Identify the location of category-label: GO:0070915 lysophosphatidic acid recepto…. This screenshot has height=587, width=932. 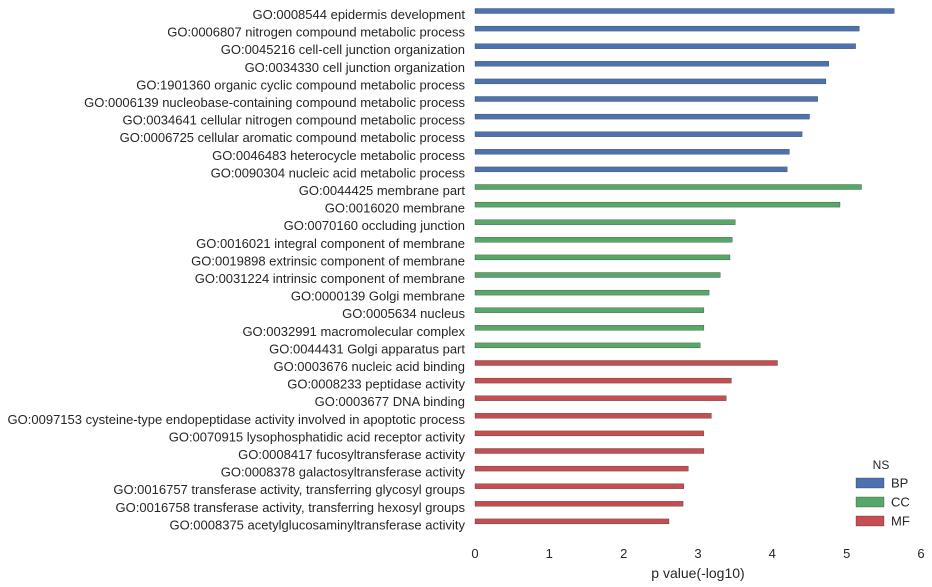
(317, 436).